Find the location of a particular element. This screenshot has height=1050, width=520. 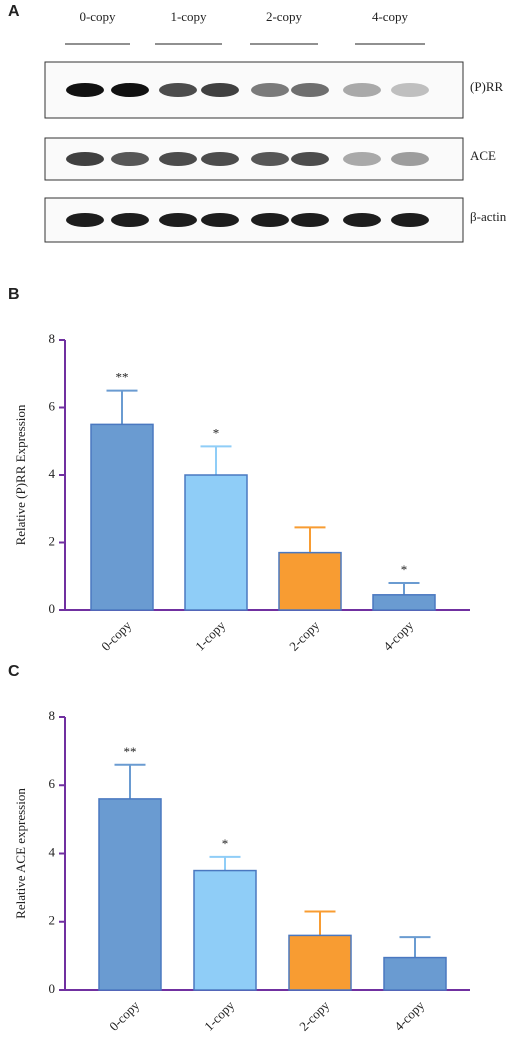

panel-label: B is located at coordinates (14, 294).